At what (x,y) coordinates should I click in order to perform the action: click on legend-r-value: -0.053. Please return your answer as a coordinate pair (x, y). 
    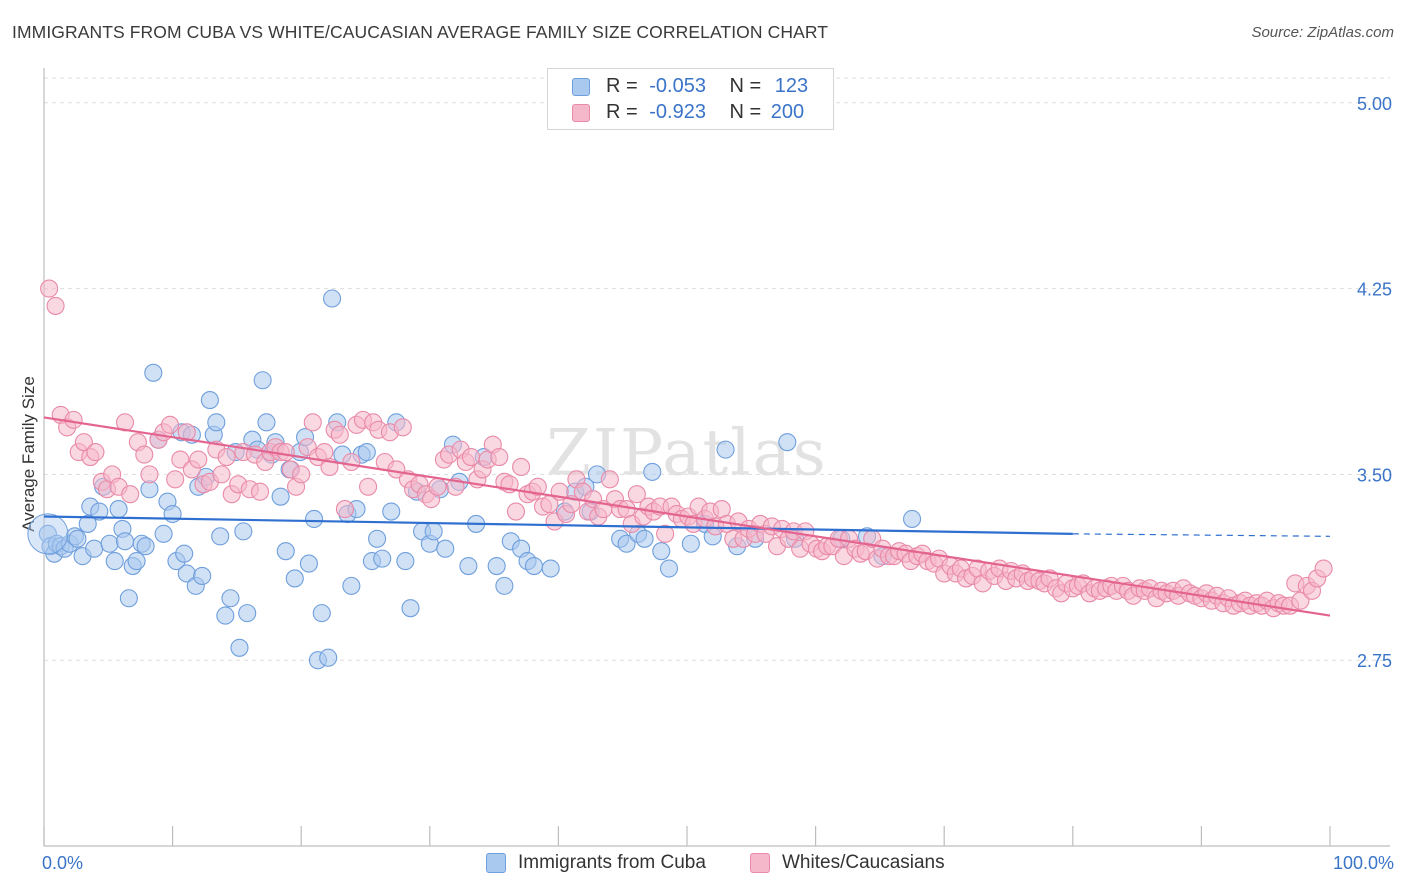
    Looking at the image, I should click on (677, 86).